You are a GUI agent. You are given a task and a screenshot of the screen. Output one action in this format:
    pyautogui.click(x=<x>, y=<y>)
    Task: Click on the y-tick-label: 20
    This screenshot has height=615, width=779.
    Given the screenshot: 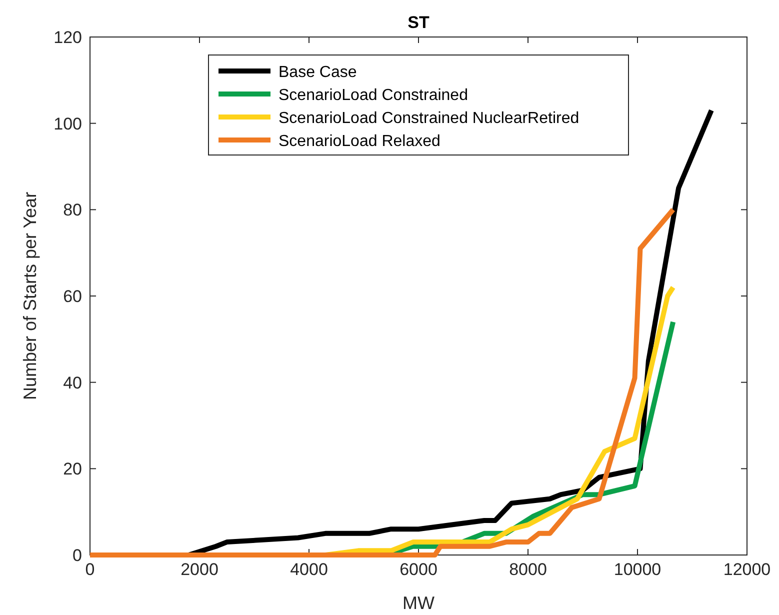 What is the action you would take?
    pyautogui.click(x=72, y=469)
    